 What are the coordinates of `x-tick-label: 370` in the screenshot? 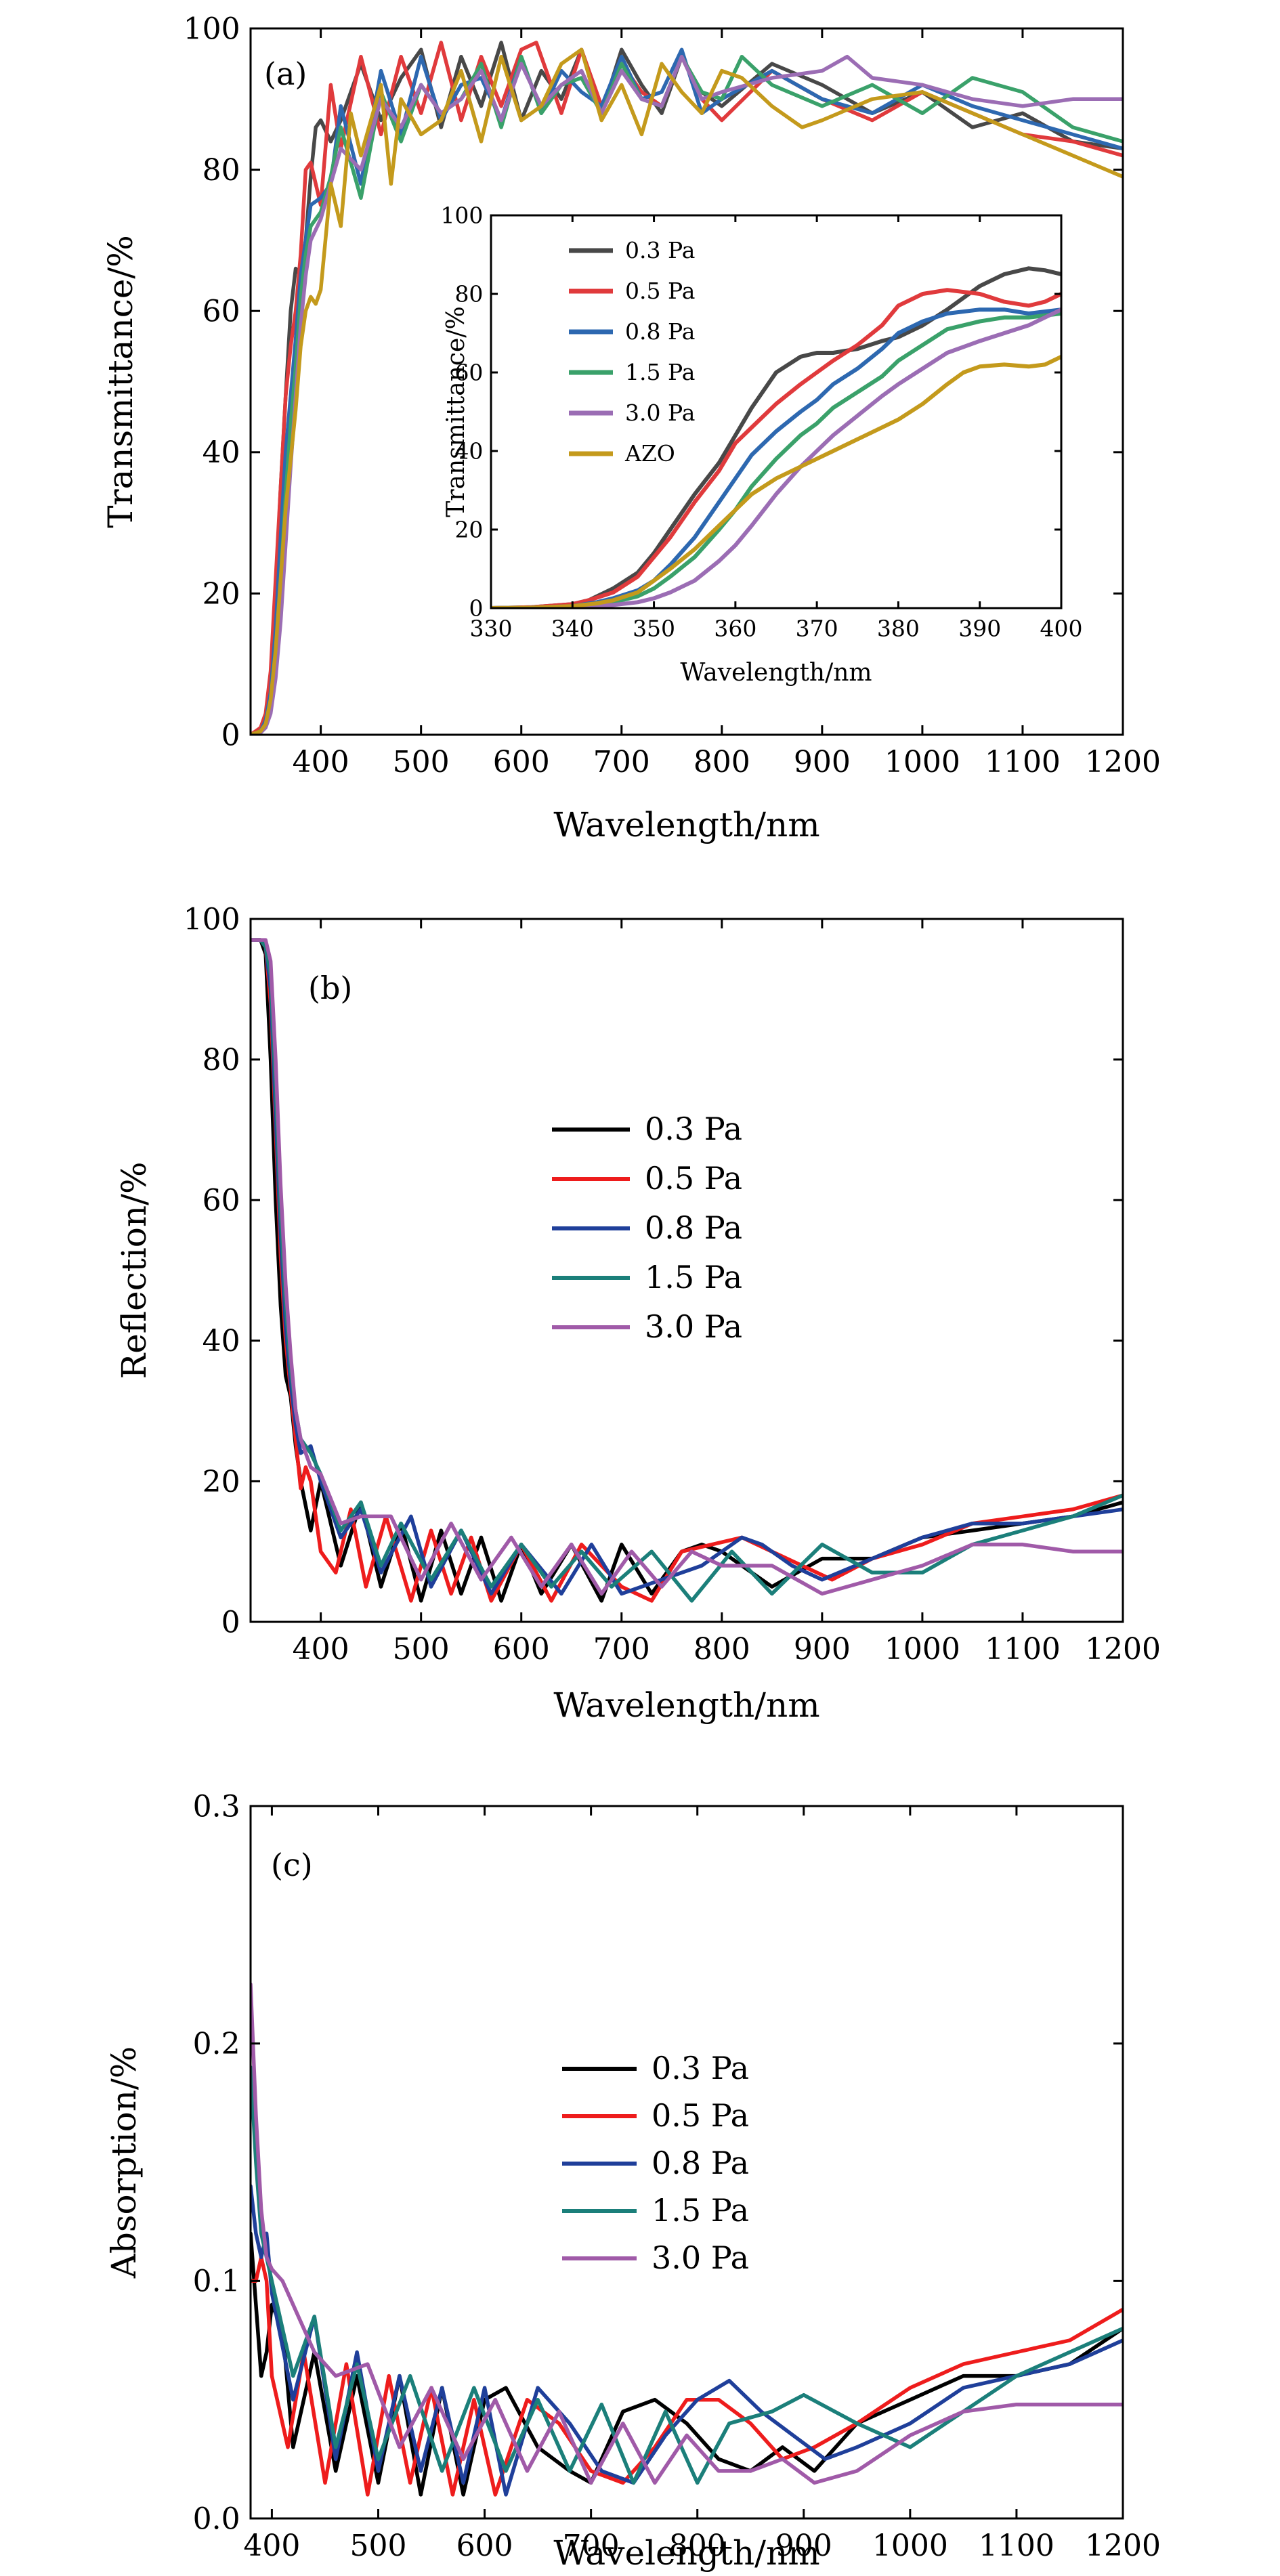 It's located at (817, 628).